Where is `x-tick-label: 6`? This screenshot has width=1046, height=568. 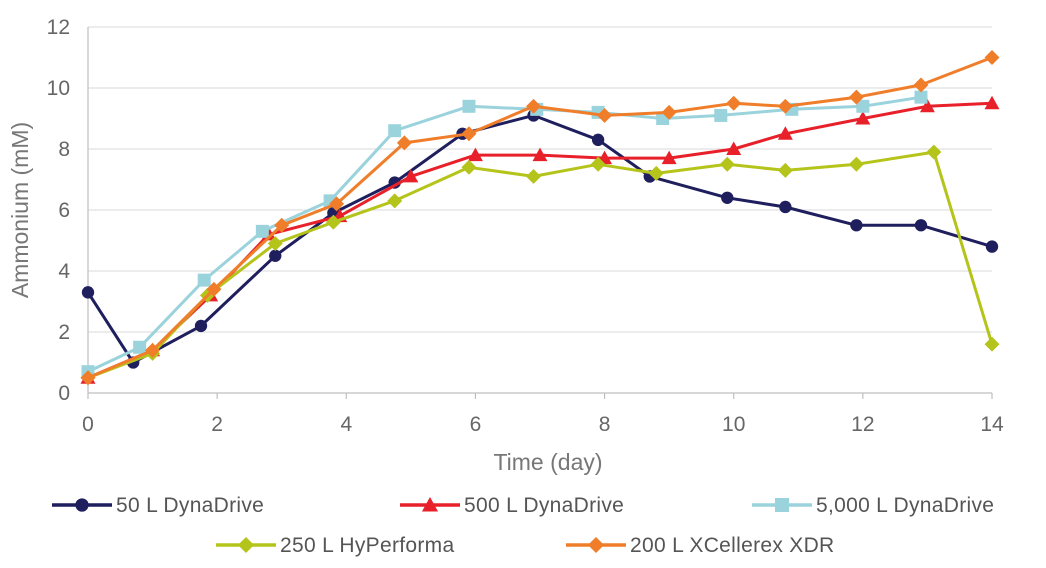 x-tick-label: 6 is located at coordinates (476, 424).